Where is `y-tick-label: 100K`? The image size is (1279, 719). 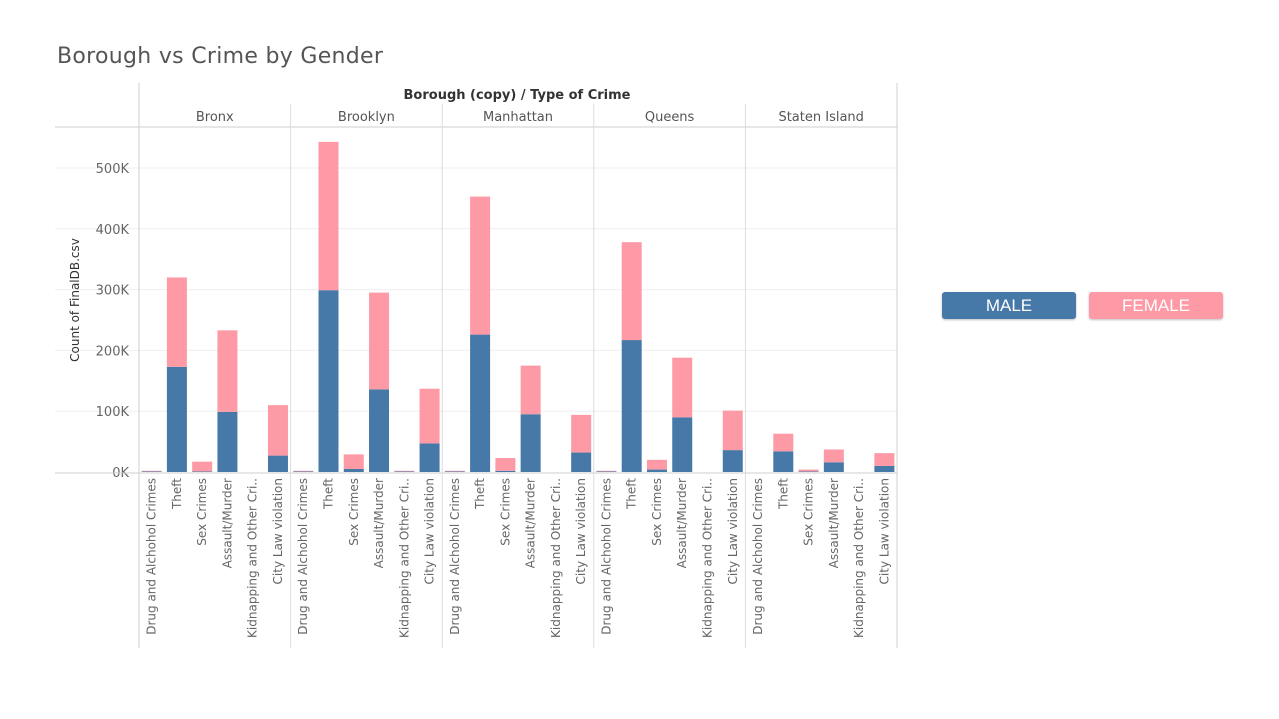
y-tick-label: 100K is located at coordinates (113, 412).